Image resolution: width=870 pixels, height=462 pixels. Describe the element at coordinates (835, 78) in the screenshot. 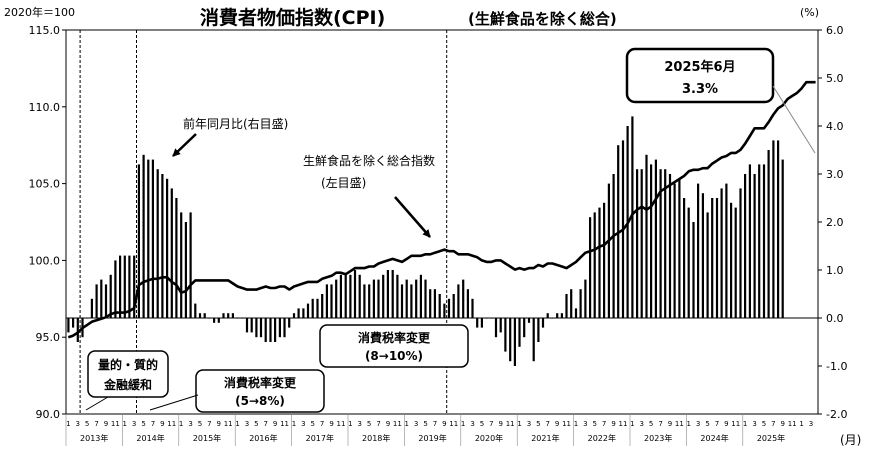

I see `right-tick-label: 5.0` at that location.